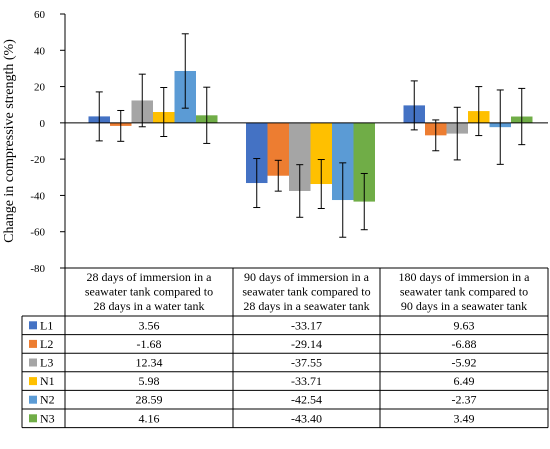 The height and width of the screenshot is (449, 550). What do you see at coordinates (37, 160) in the screenshot?
I see `y-tick-label: -20` at bounding box center [37, 160].